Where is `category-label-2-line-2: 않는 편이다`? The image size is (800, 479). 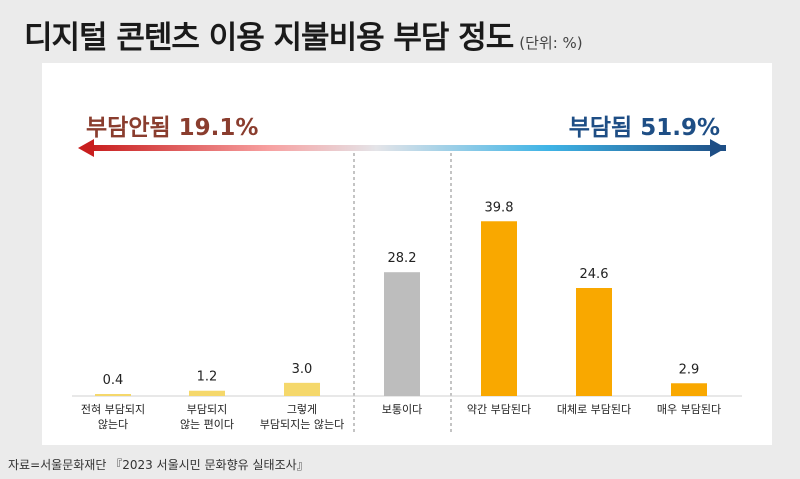
category-label-2-line-2: 않는 편이다 is located at coordinates (207, 424).